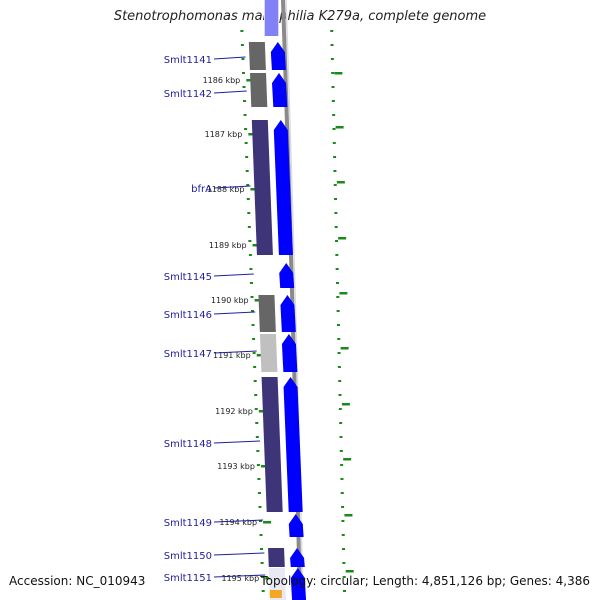  I want to click on kbp-label: 1189 kbp, so click(228, 245).